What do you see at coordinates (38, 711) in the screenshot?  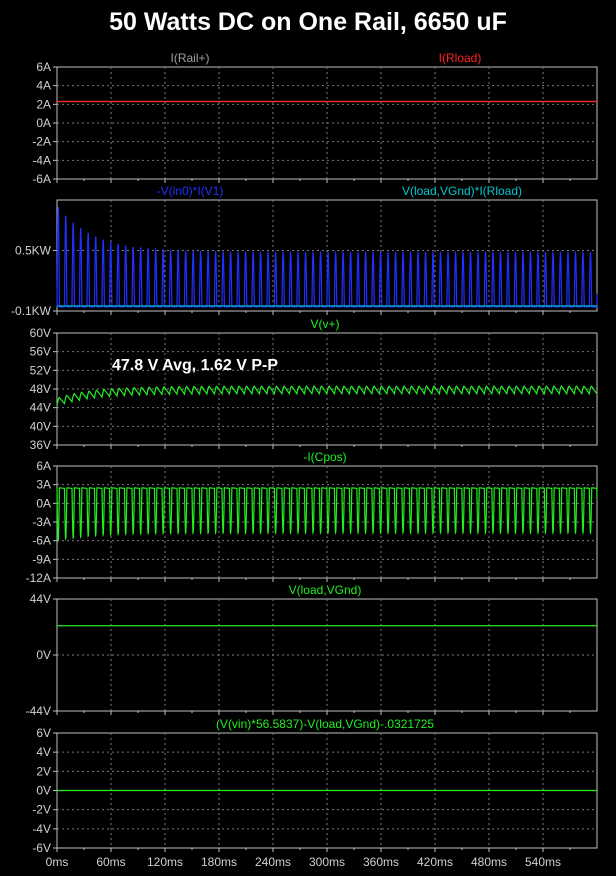 I see `y-tick-label: -44V` at bounding box center [38, 711].